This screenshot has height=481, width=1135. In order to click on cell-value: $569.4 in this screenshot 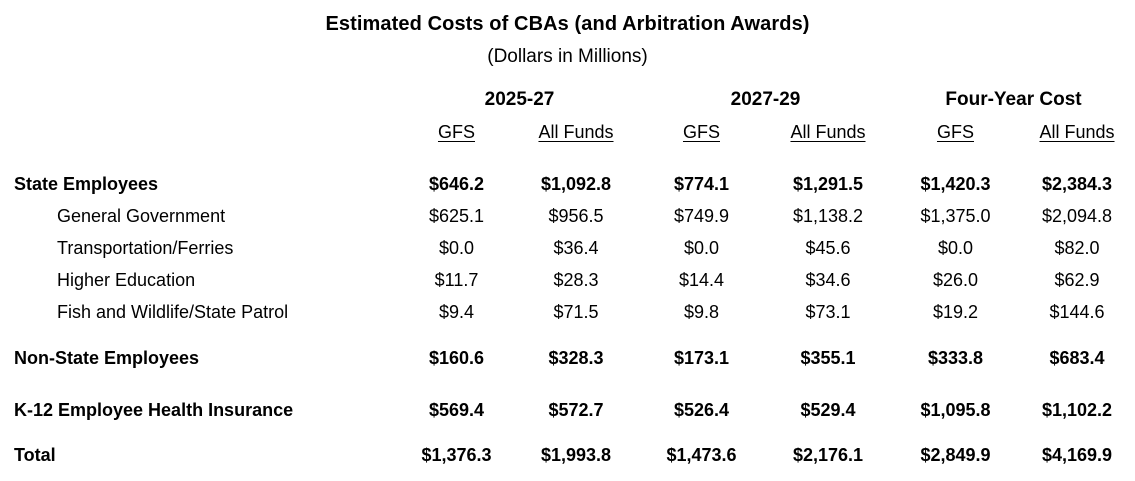, I will do `click(456, 410)`.